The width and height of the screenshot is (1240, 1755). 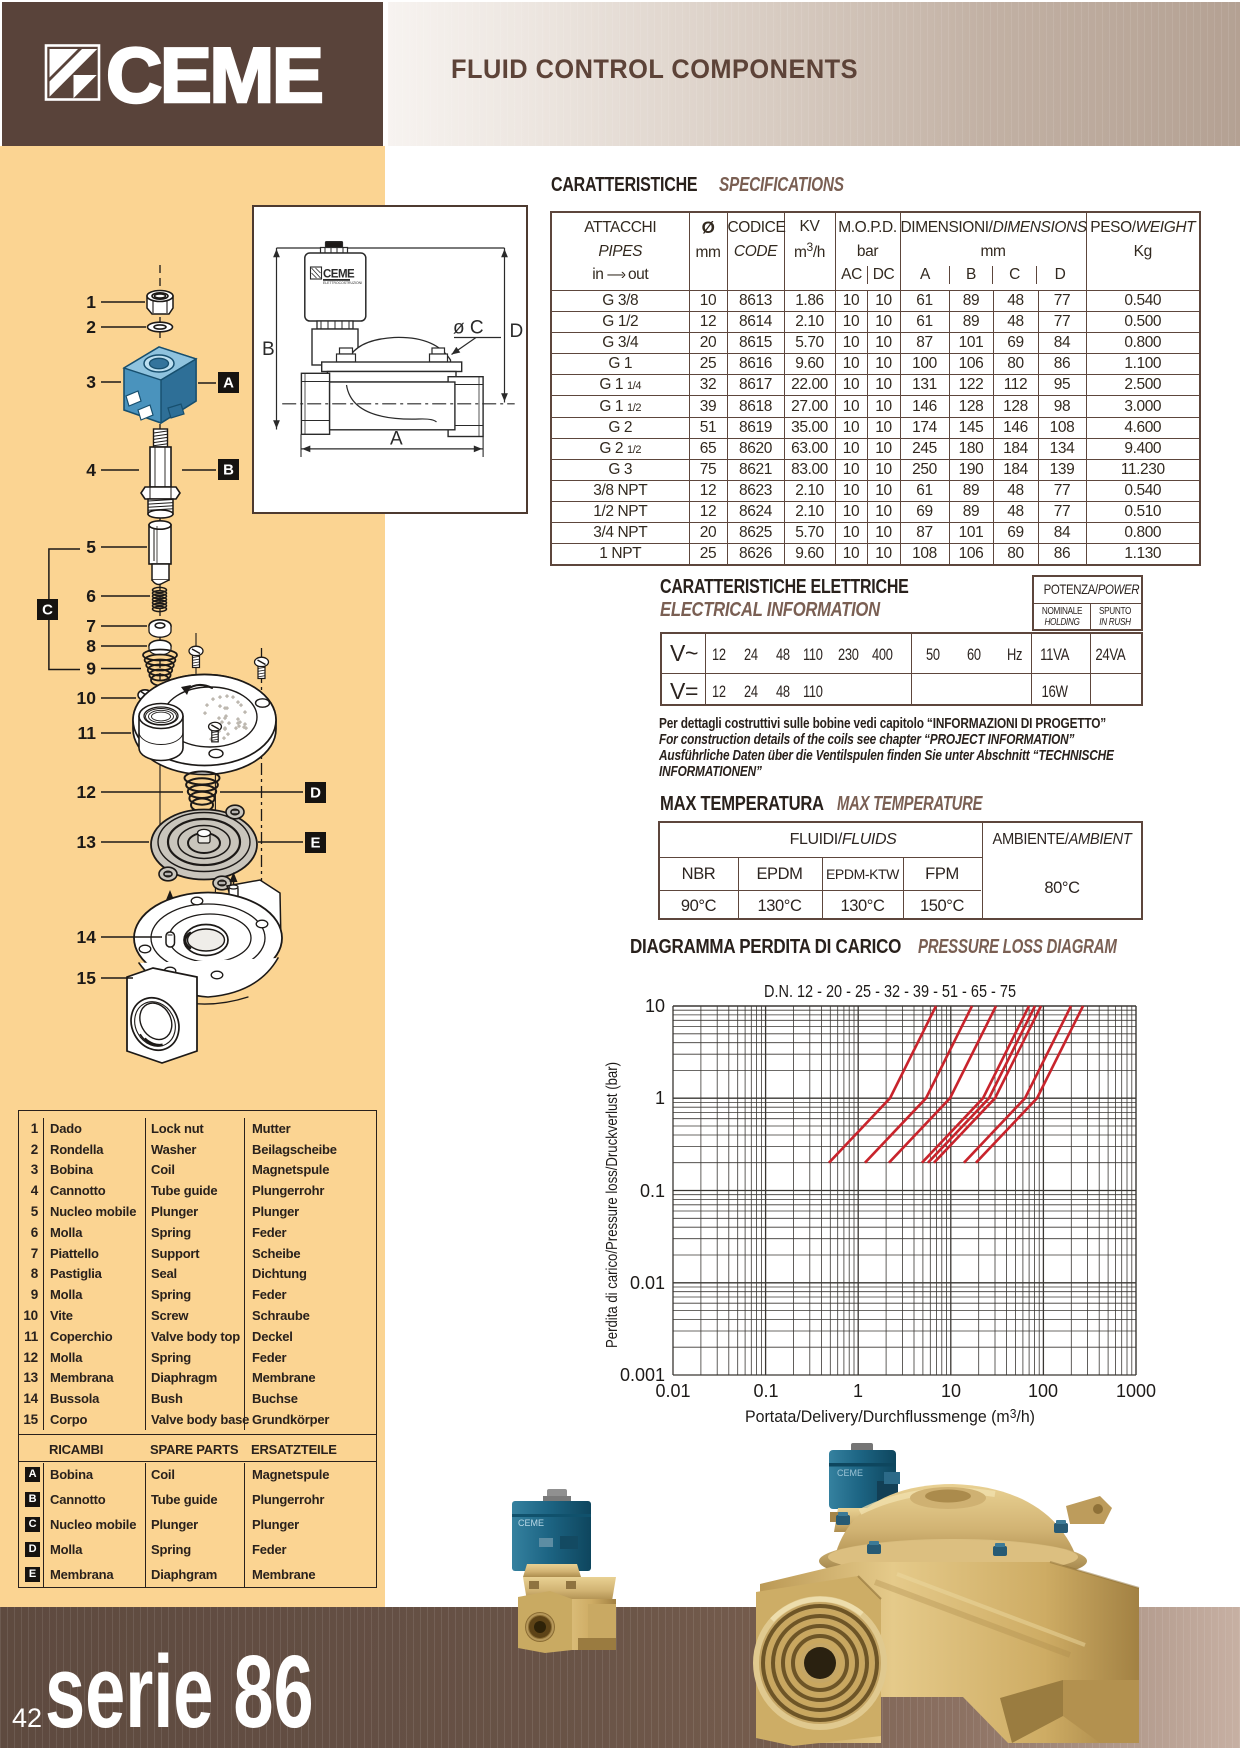 I want to click on svg-text: 100, so click(x=1043, y=1391).